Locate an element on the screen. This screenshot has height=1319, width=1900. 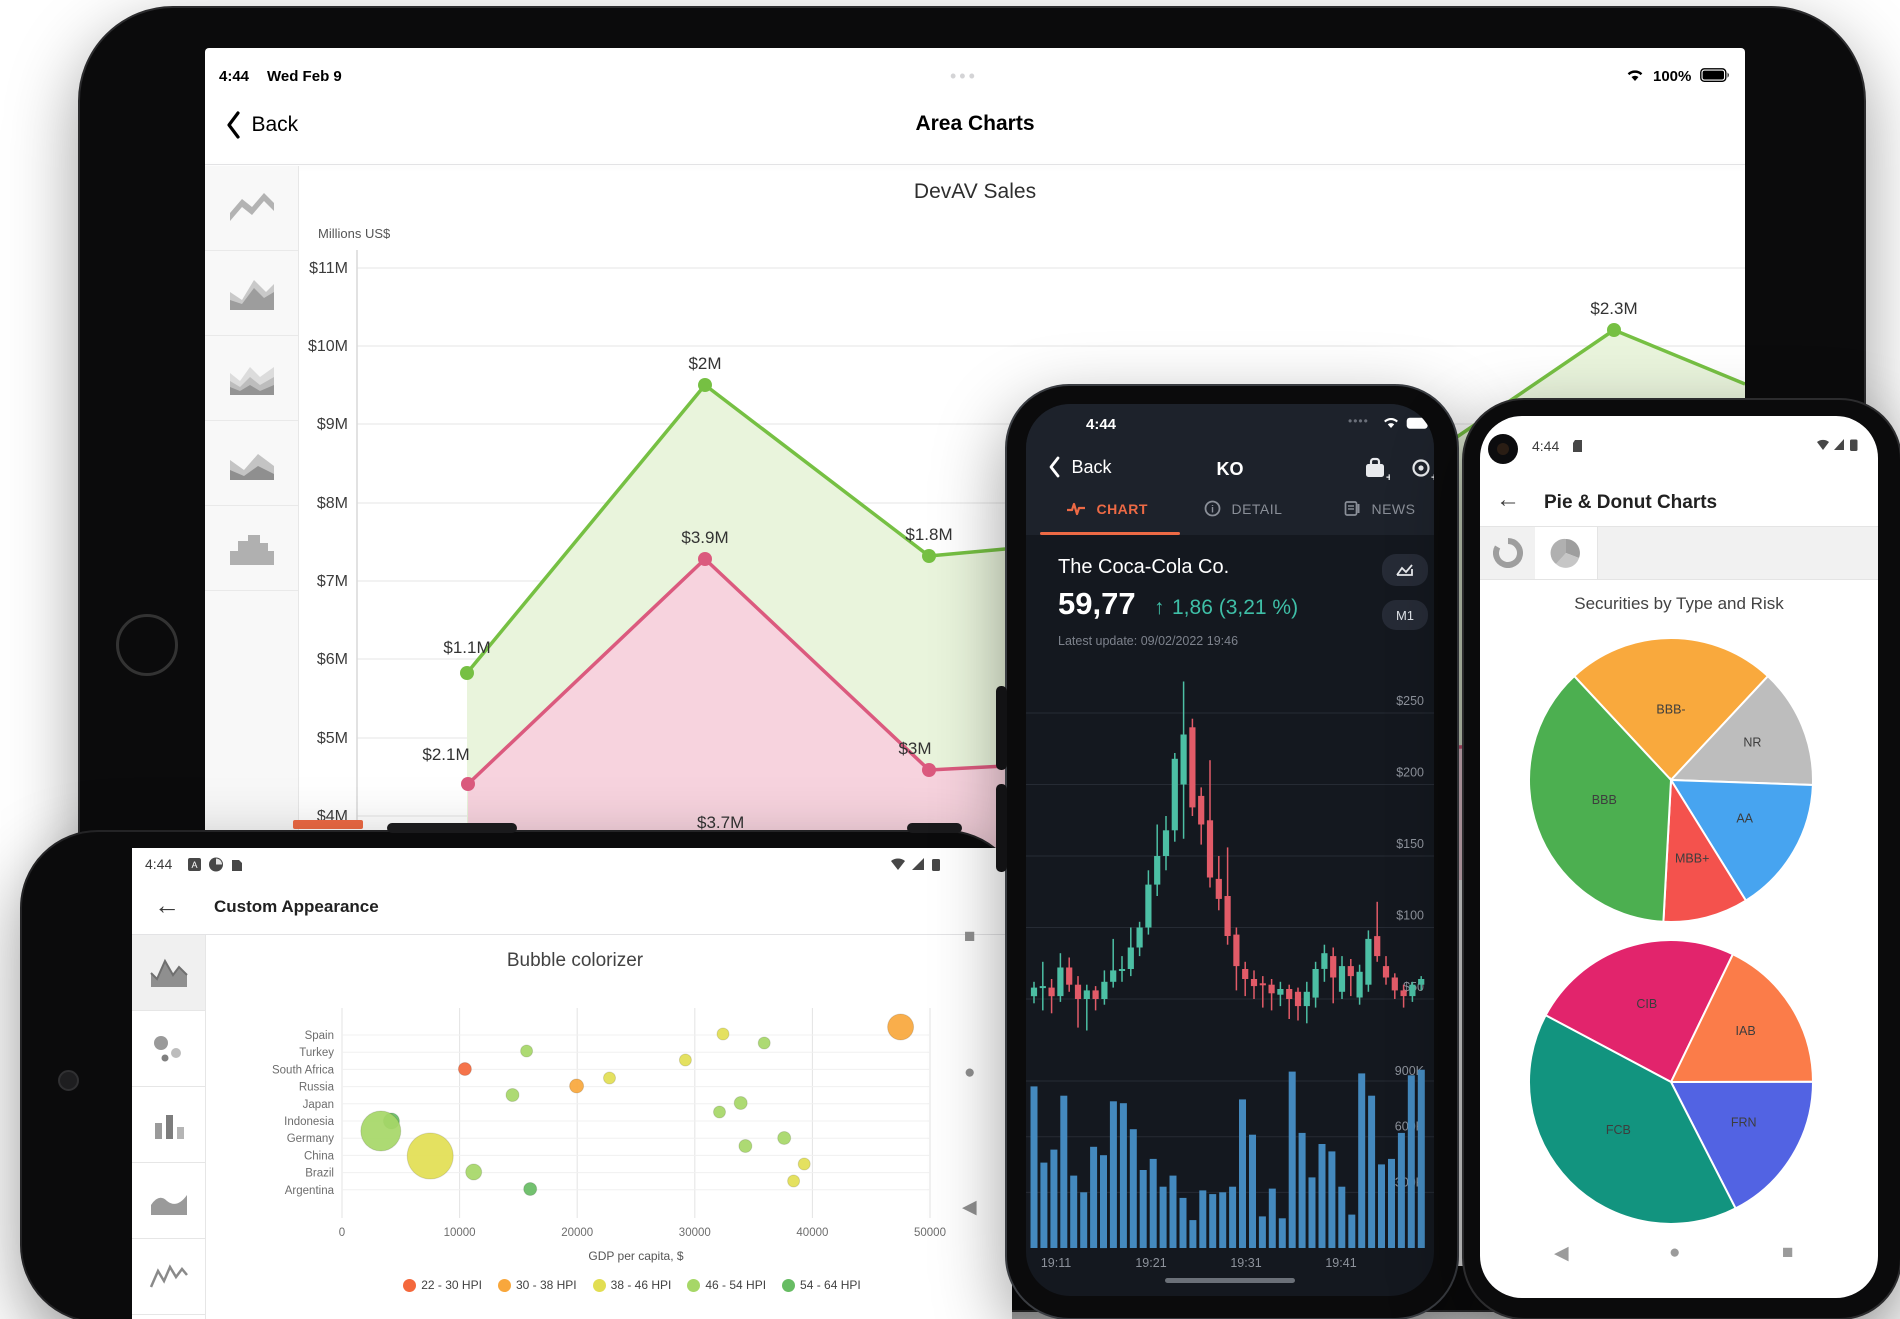
ipad-page-title: Area Charts is located at coordinates (975, 123).